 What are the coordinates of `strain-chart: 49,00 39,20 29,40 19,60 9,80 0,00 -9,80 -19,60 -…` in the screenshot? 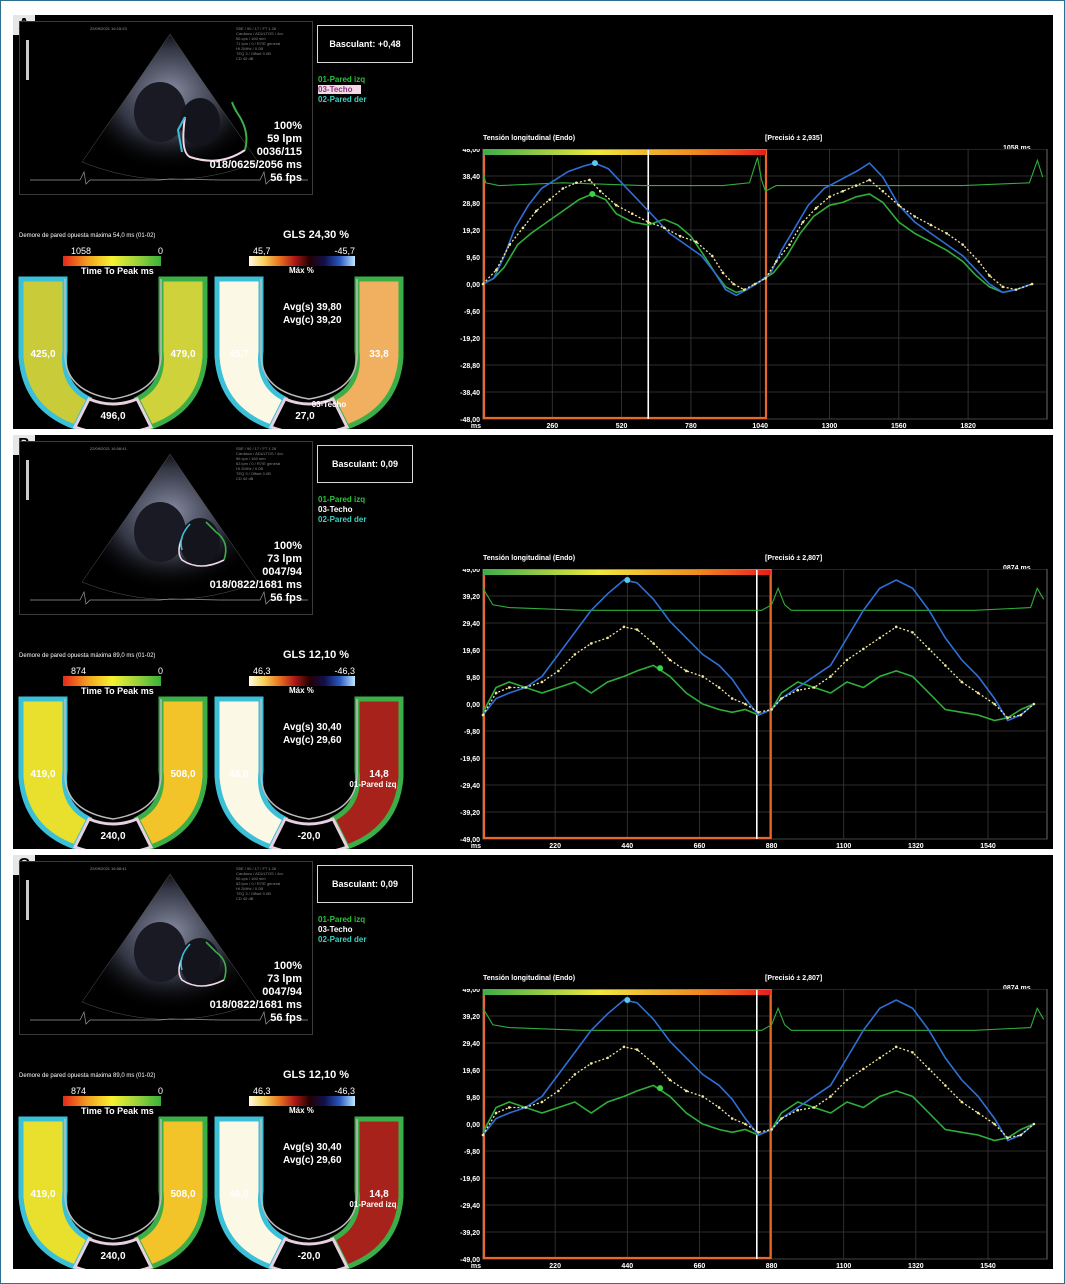 It's located at (748, 708).